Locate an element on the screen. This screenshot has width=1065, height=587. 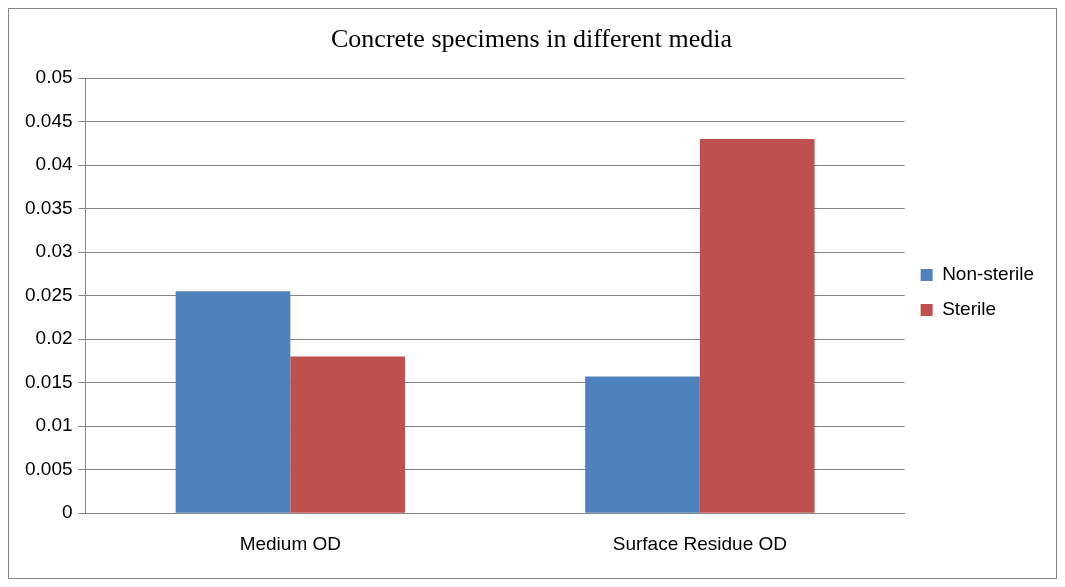
x-tick-label: Surface Residue OD is located at coordinates (699, 543).